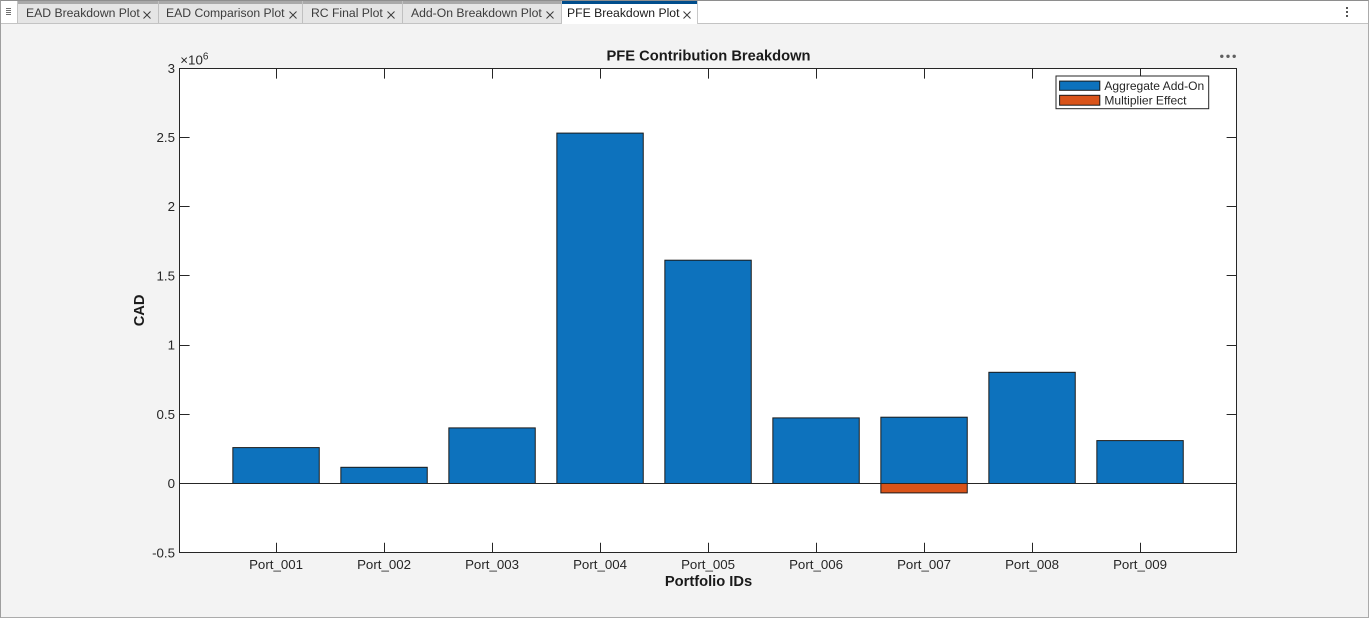 The image size is (1369, 618). I want to click on svg-text: -0.5, so click(163, 553).